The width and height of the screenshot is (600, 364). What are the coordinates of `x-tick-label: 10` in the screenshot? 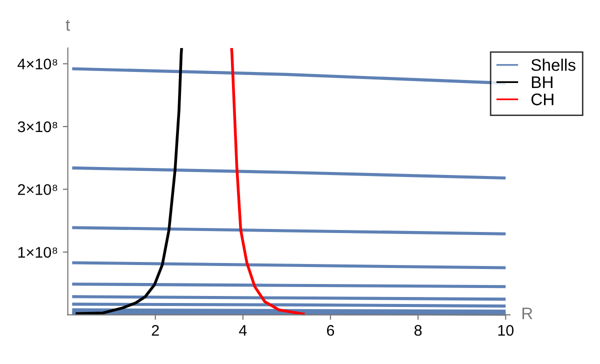 It's located at (506, 330).